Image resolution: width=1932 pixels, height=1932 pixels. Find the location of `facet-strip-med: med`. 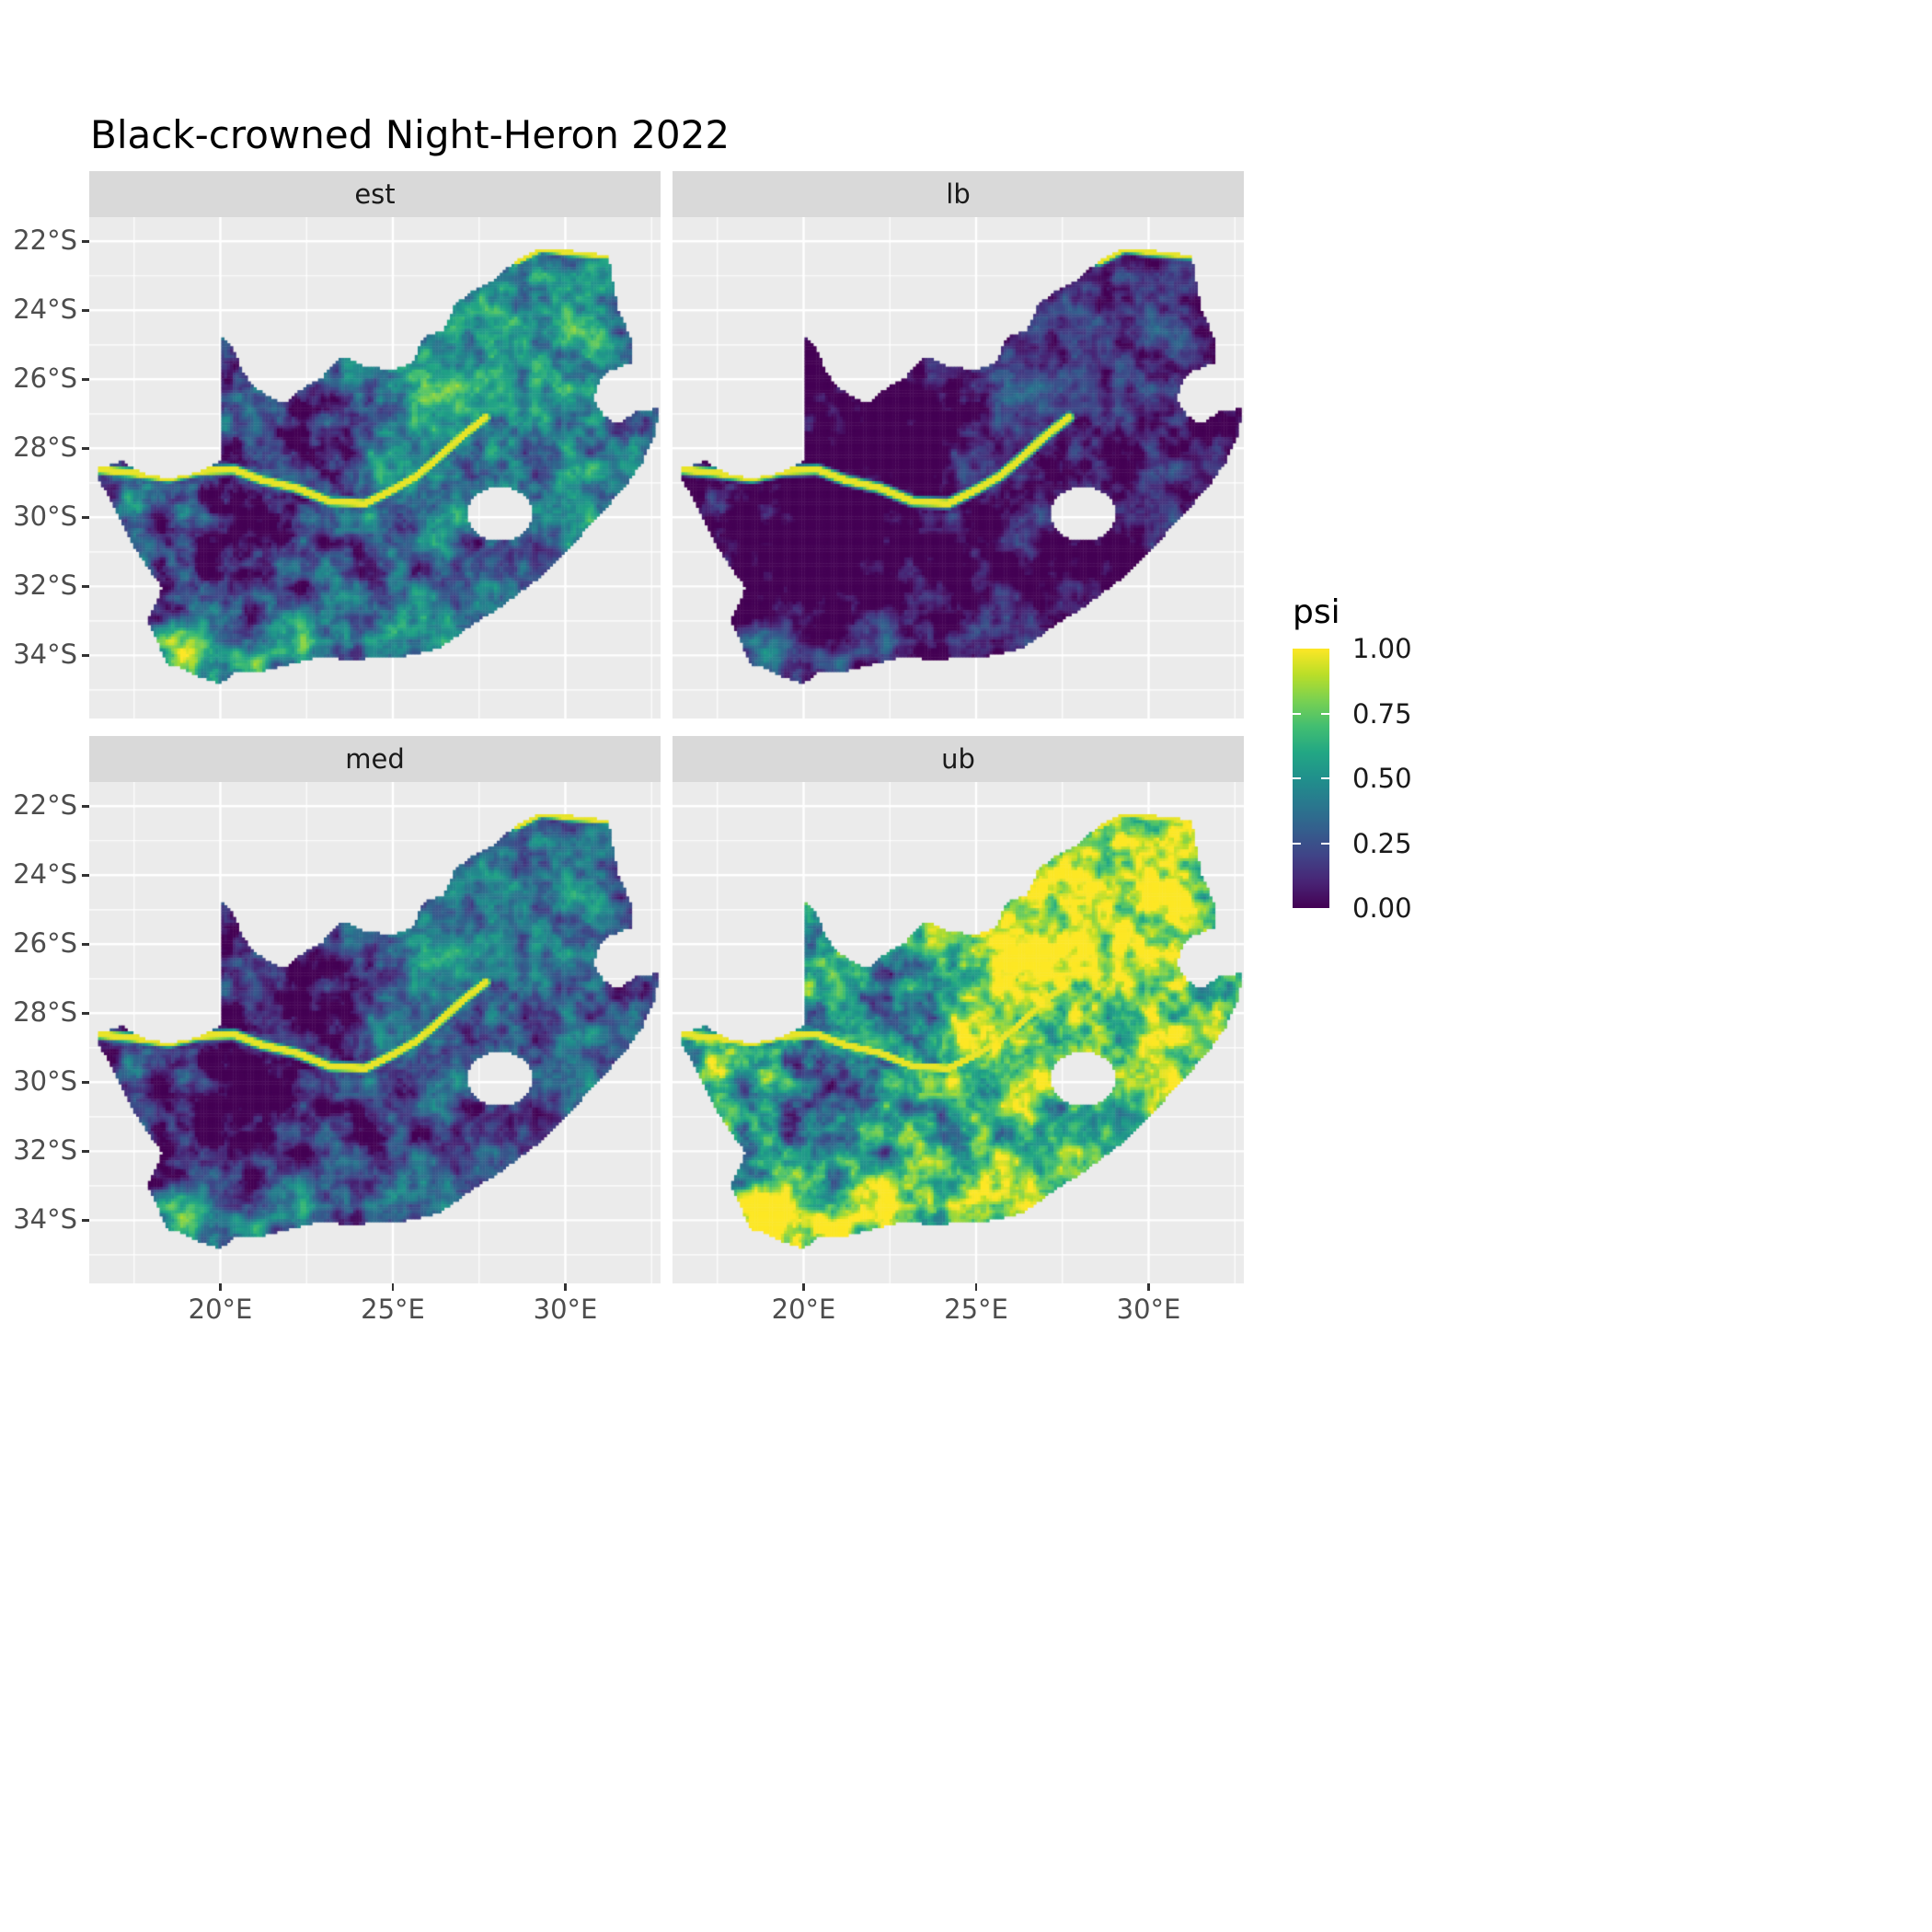

facet-strip-med: med is located at coordinates (375, 759).